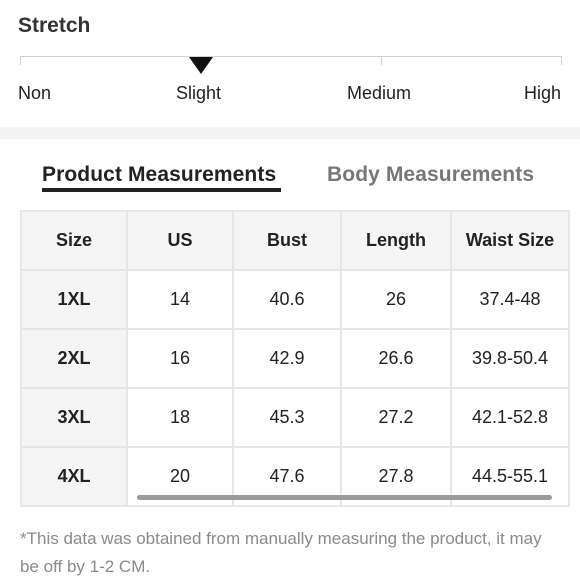  I want to click on tab-product-measurements: Product Measurements, so click(159, 174).